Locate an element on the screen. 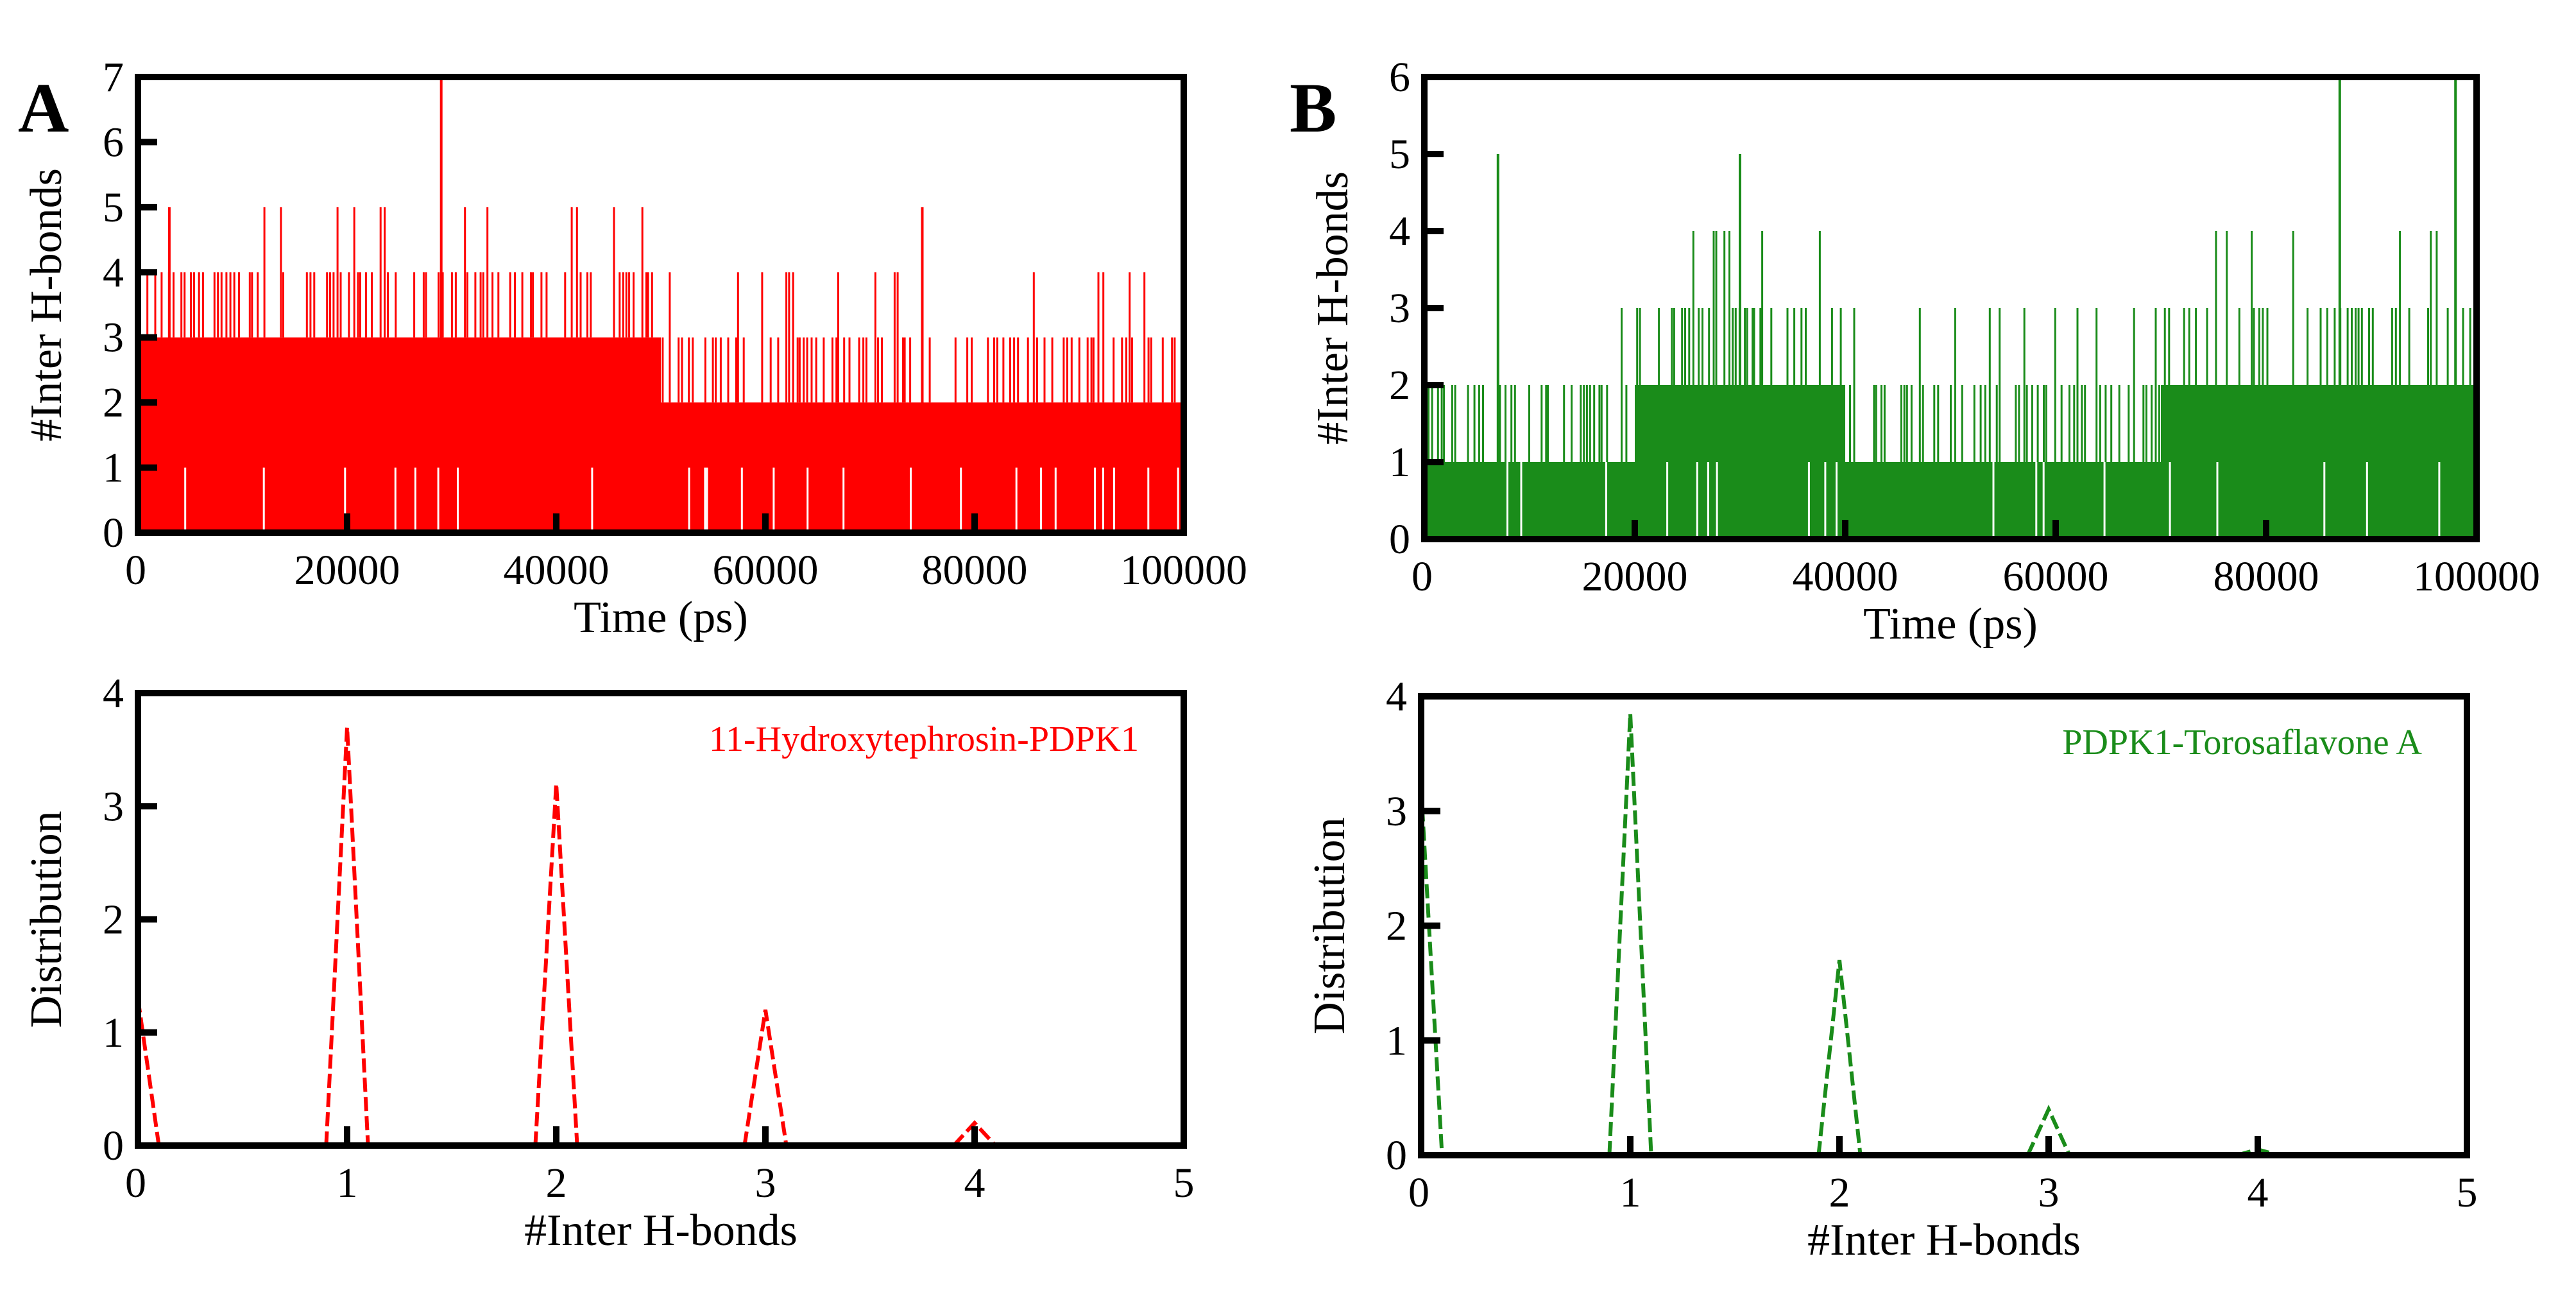 The image size is (2576, 1306). panel-letter-b: B is located at coordinates (1313, 108).